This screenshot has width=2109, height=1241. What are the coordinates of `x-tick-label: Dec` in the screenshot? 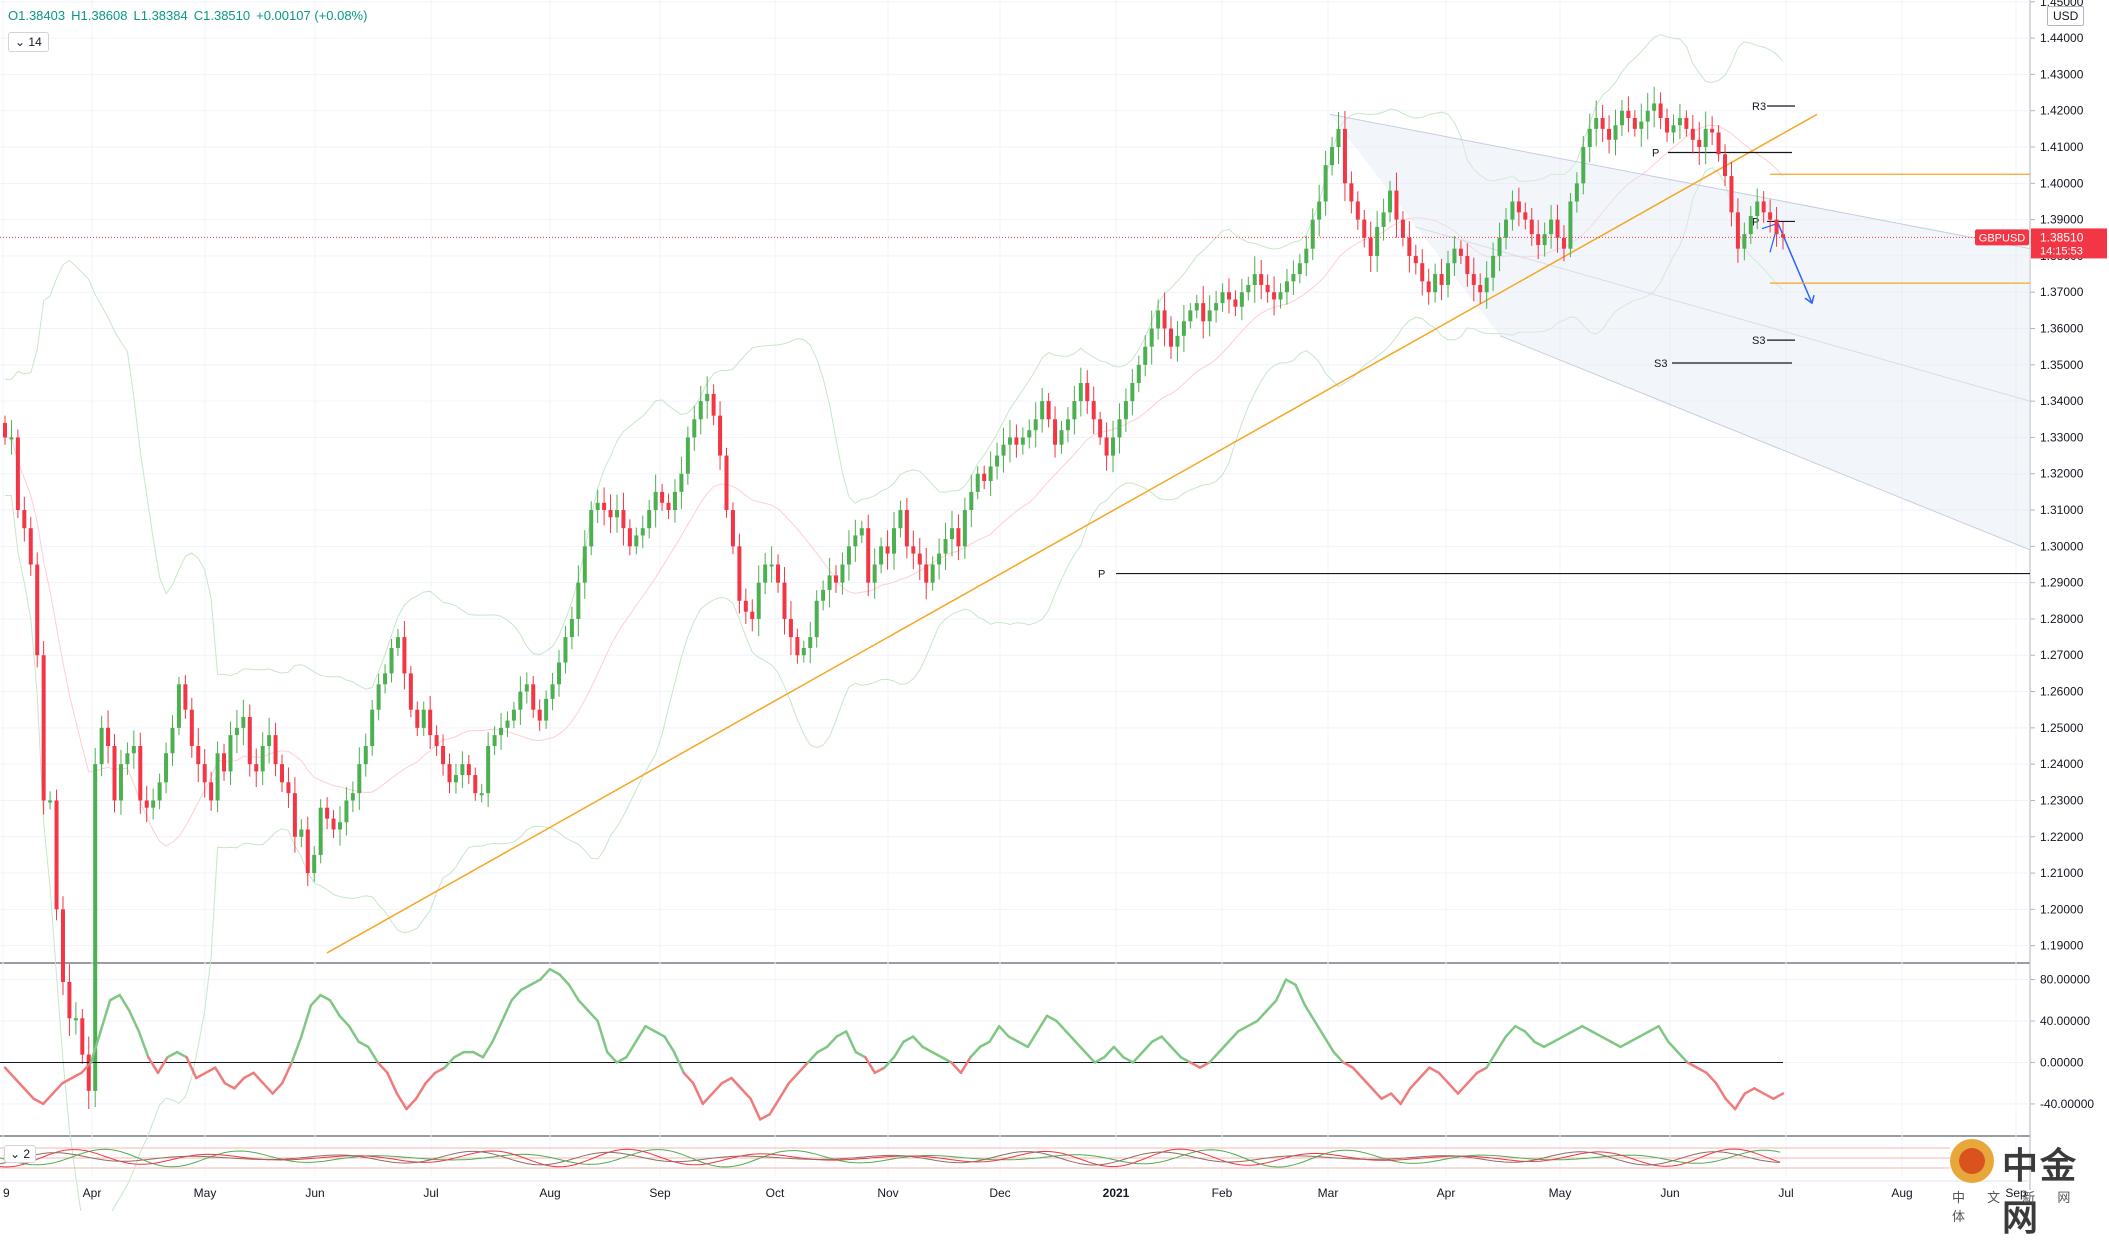 It's located at (999, 1193).